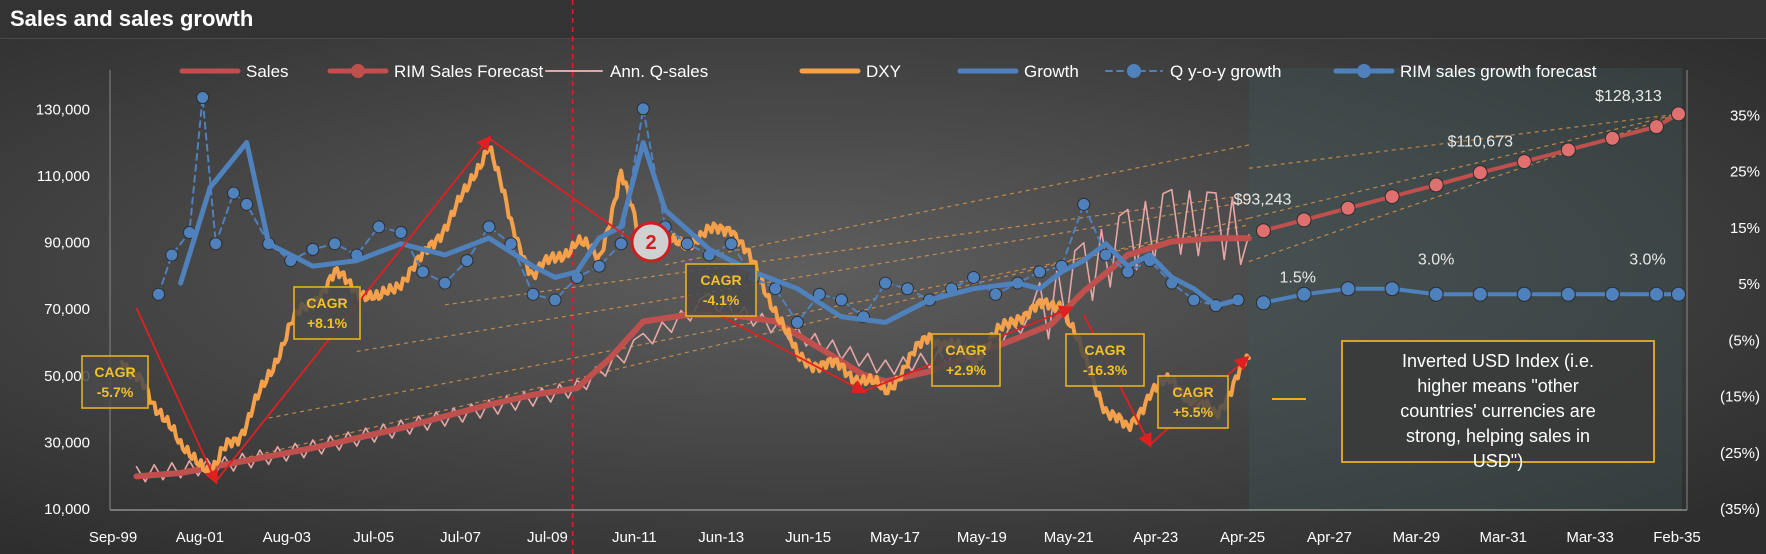 The image size is (1766, 554). What do you see at coordinates (234, 71) in the screenshot?
I see `legend-item-sales: Sales` at bounding box center [234, 71].